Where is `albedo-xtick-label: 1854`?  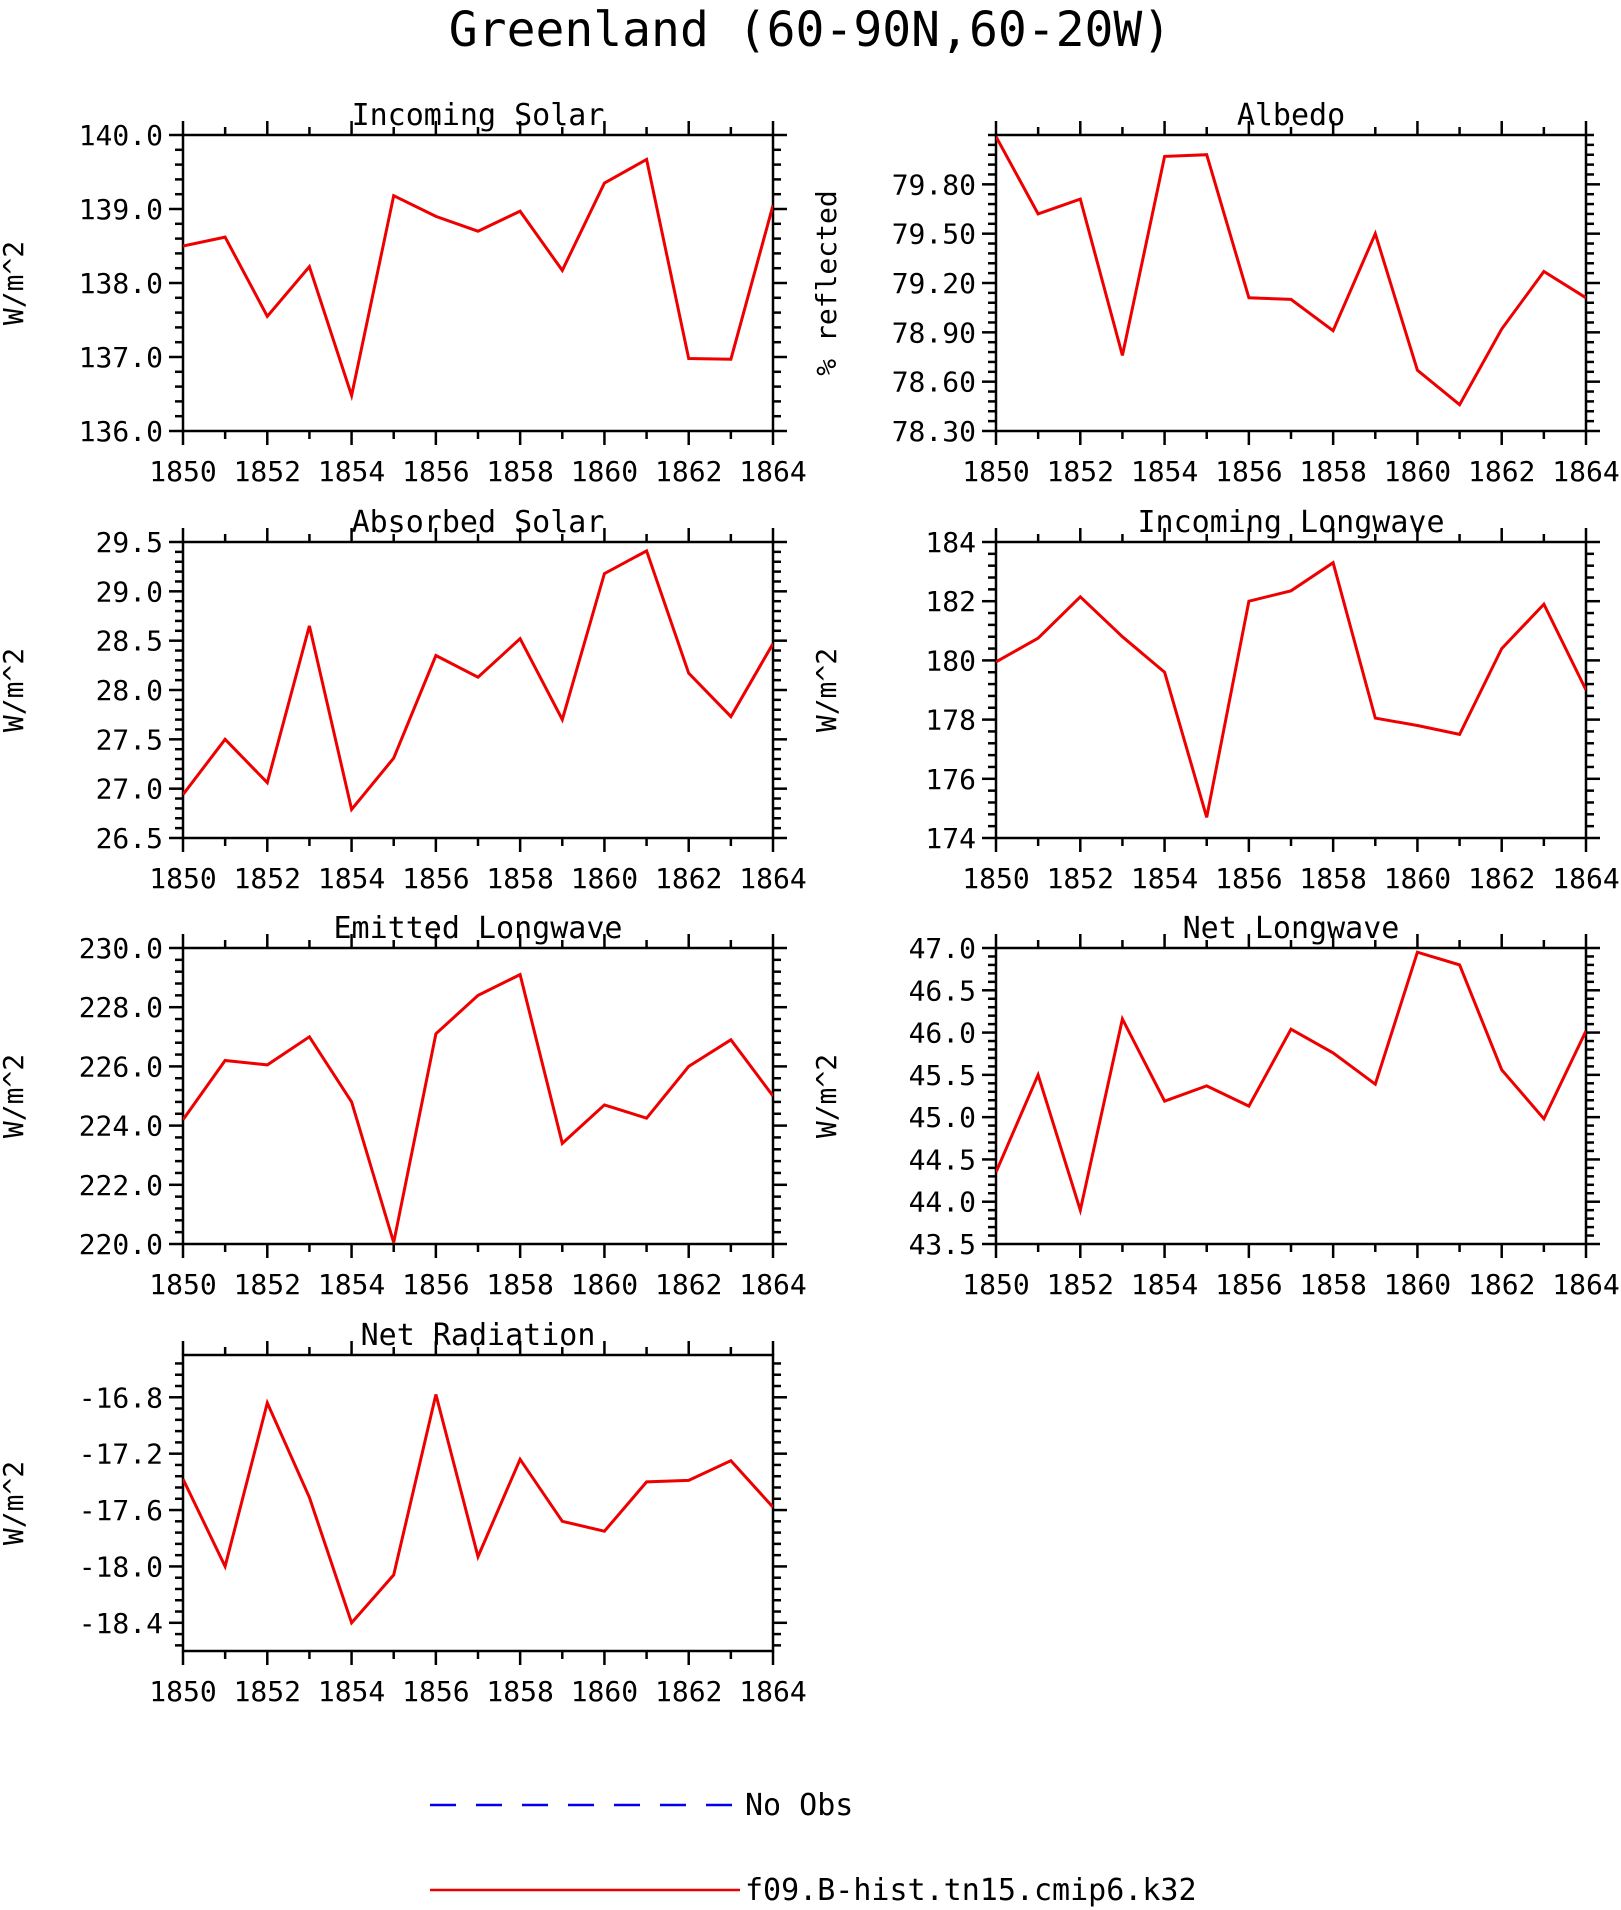
albedo-xtick-label: 1854 is located at coordinates (1164, 471).